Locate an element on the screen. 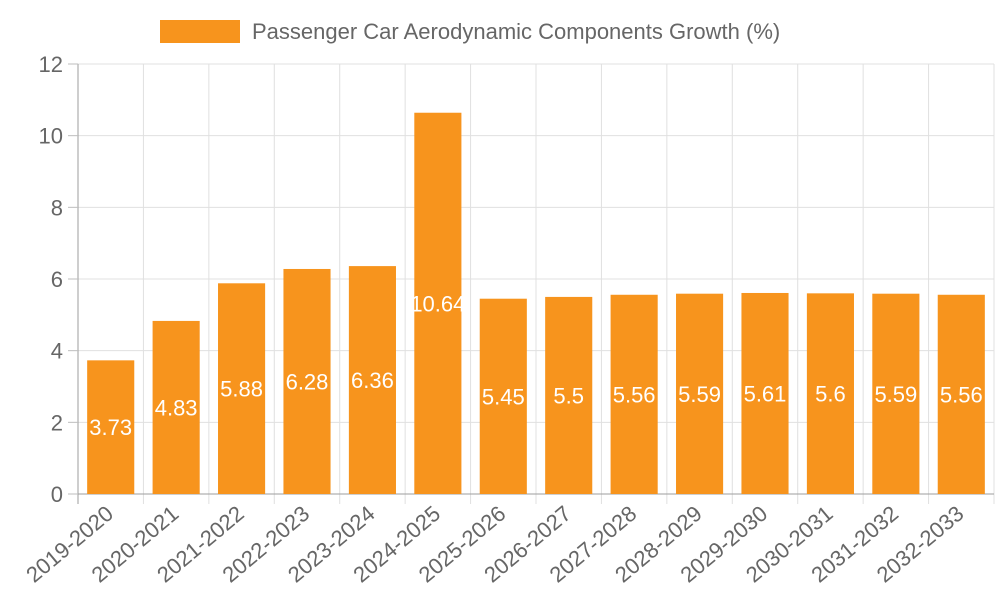  legend-swatch is located at coordinates (200, 31).